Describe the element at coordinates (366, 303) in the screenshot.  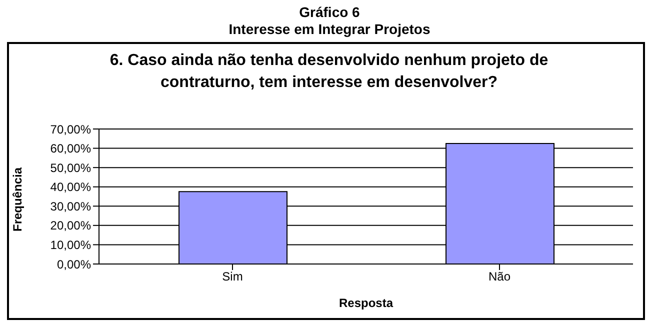
I see `x-axis-title: Resposta` at that location.